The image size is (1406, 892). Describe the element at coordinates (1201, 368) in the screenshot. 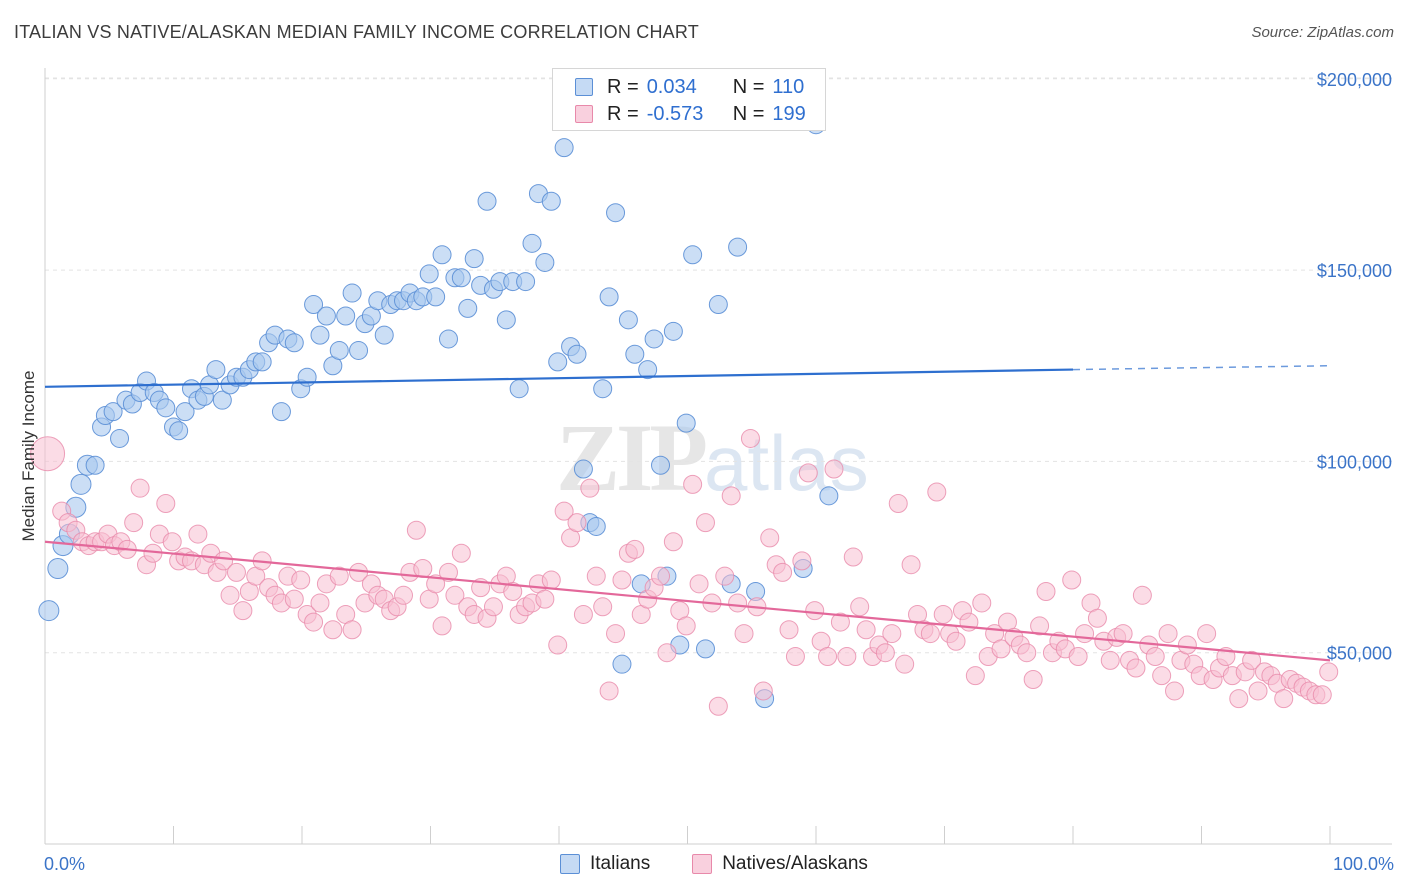

I see `italians-trend-extension` at that location.